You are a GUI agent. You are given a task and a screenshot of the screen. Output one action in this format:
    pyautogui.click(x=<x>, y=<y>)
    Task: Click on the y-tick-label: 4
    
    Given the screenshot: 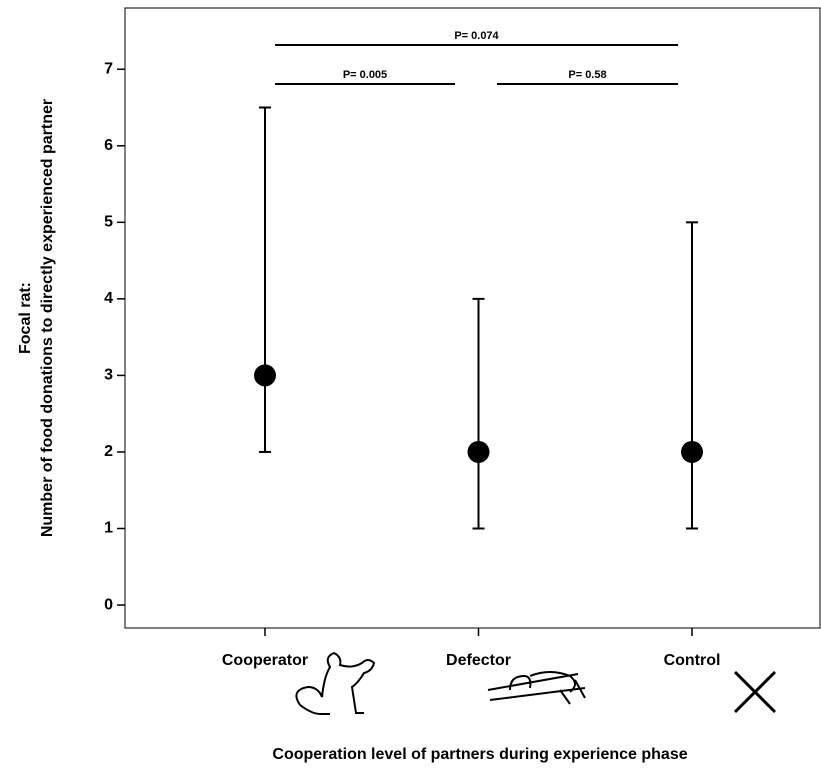 What is the action you would take?
    pyautogui.click(x=108, y=298)
    